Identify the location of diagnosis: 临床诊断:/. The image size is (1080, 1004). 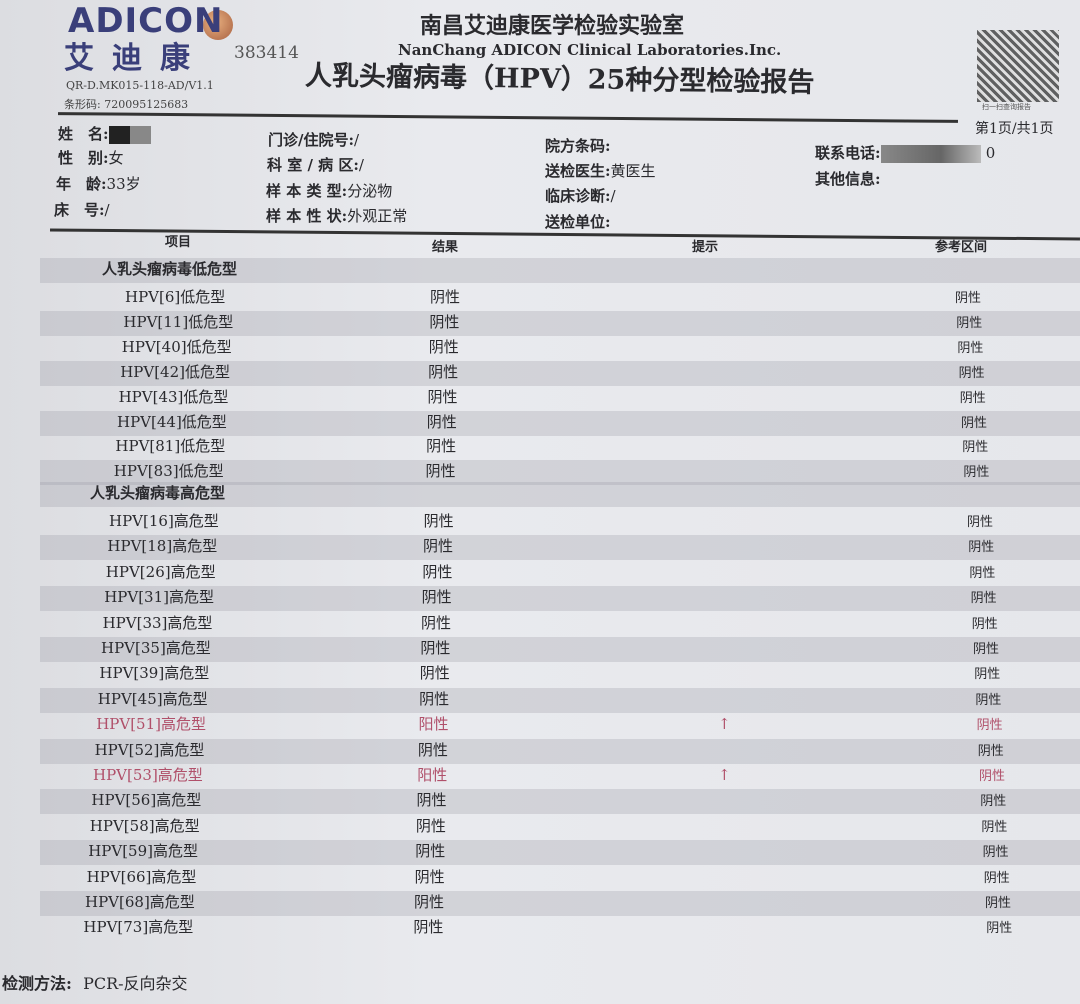
(580, 196).